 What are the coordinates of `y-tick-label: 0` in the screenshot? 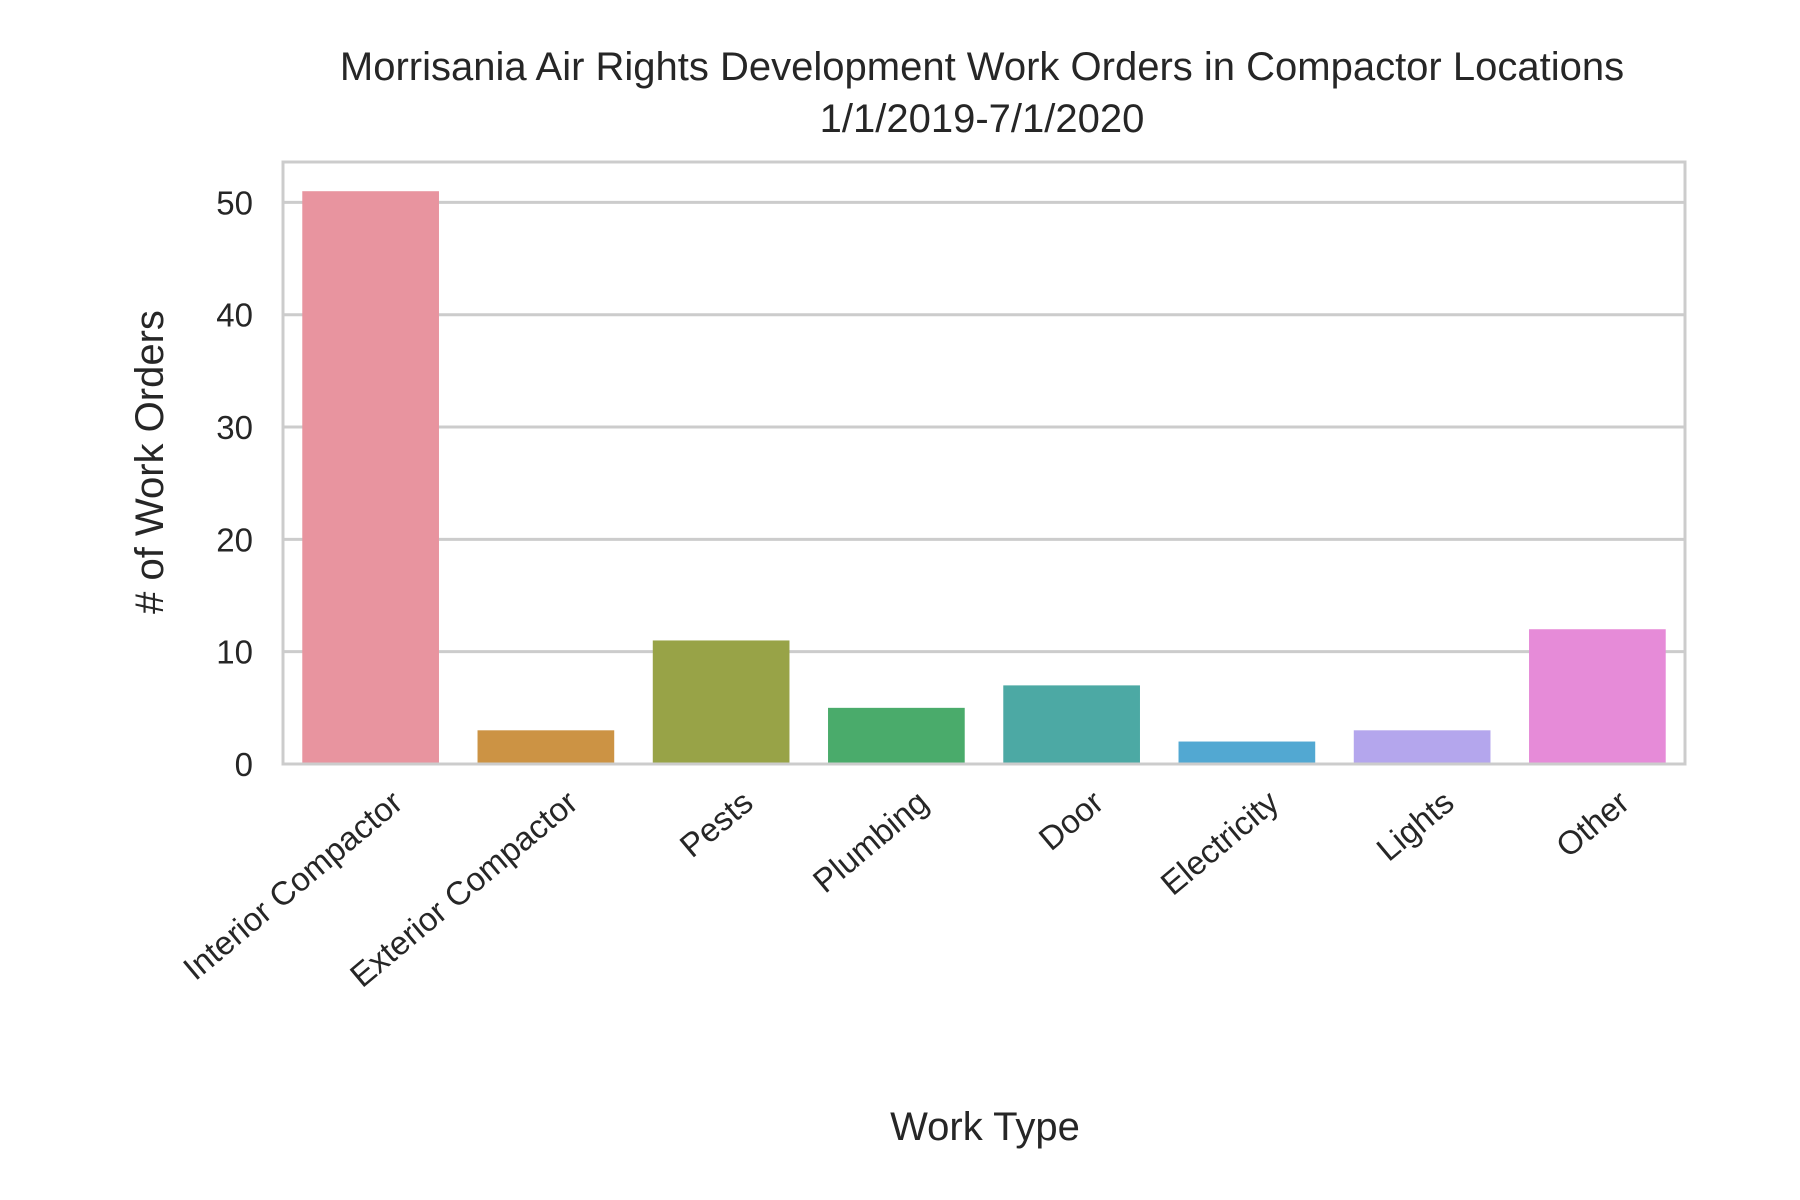 It's located at (244, 764).